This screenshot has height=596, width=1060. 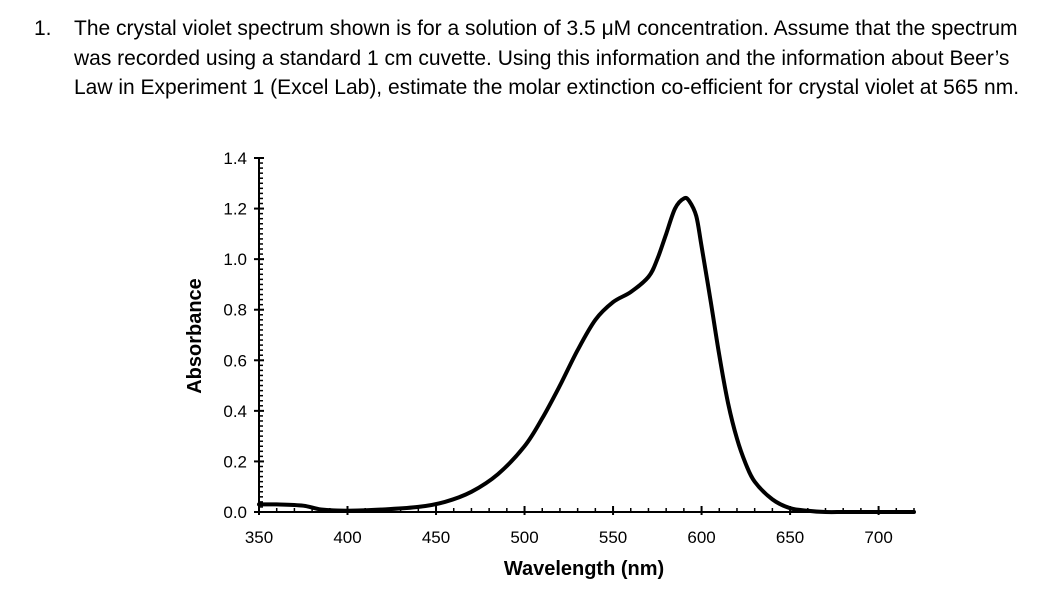 What do you see at coordinates (235, 209) in the screenshot?
I see `y-tick-label: 1.2` at bounding box center [235, 209].